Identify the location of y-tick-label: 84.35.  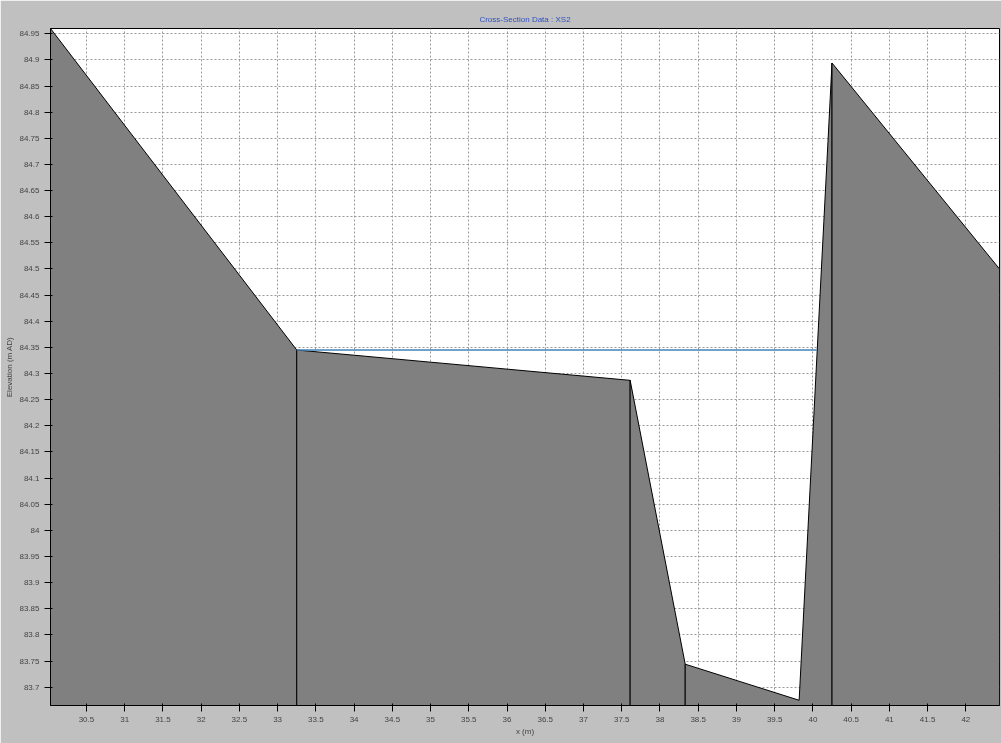
(30, 347).